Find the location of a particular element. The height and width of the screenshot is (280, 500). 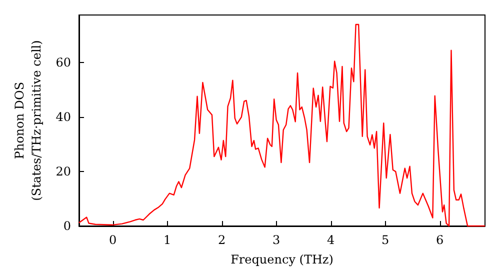

y-tick-label: 60 is located at coordinates (63, 63).